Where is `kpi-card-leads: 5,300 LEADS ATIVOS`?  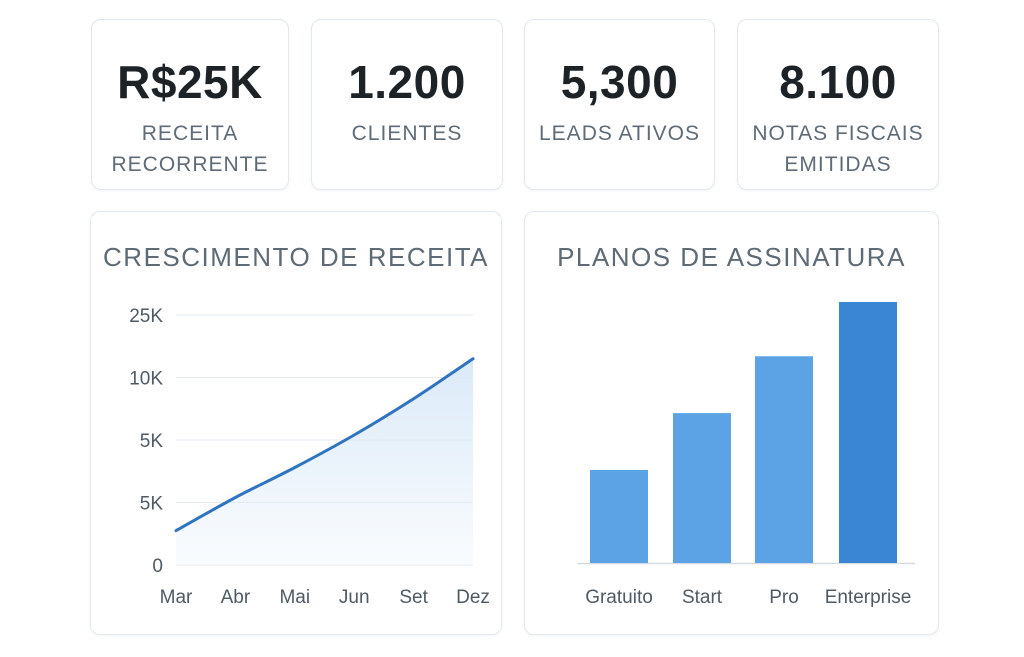 kpi-card-leads: 5,300 LEADS ATIVOS is located at coordinates (619, 104).